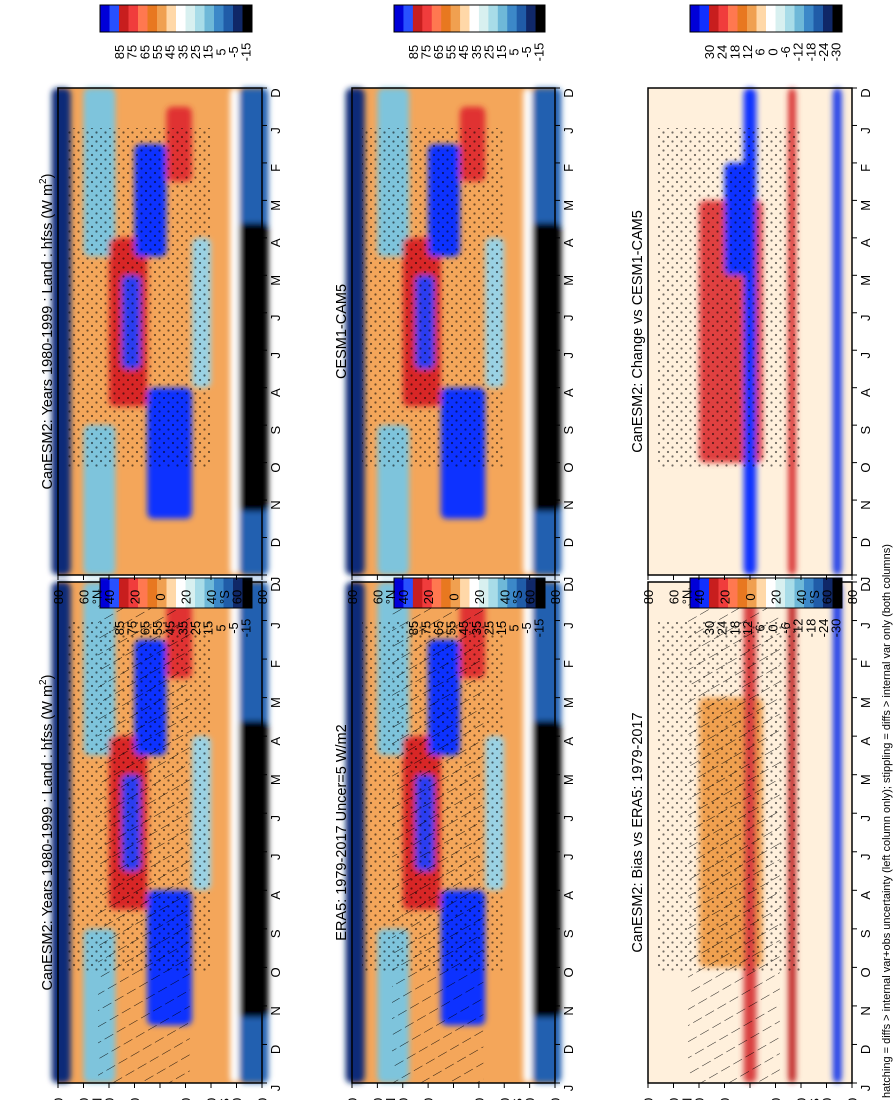 This screenshot has width=895, height=1100. I want to click on colorbar-tick-label: 85, so click(413, 628).